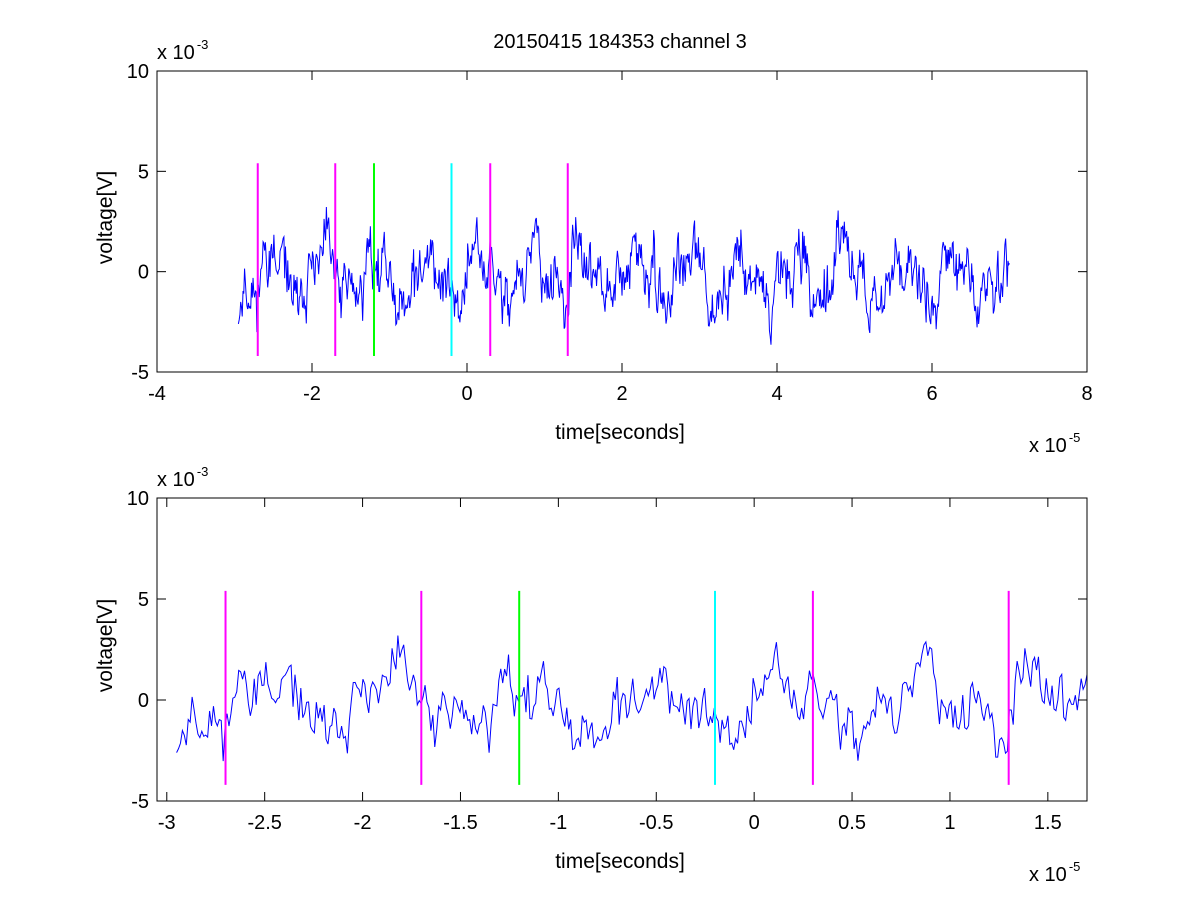  What do you see at coordinates (949, 823) in the screenshot?
I see `x-tick-label: 1` at bounding box center [949, 823].